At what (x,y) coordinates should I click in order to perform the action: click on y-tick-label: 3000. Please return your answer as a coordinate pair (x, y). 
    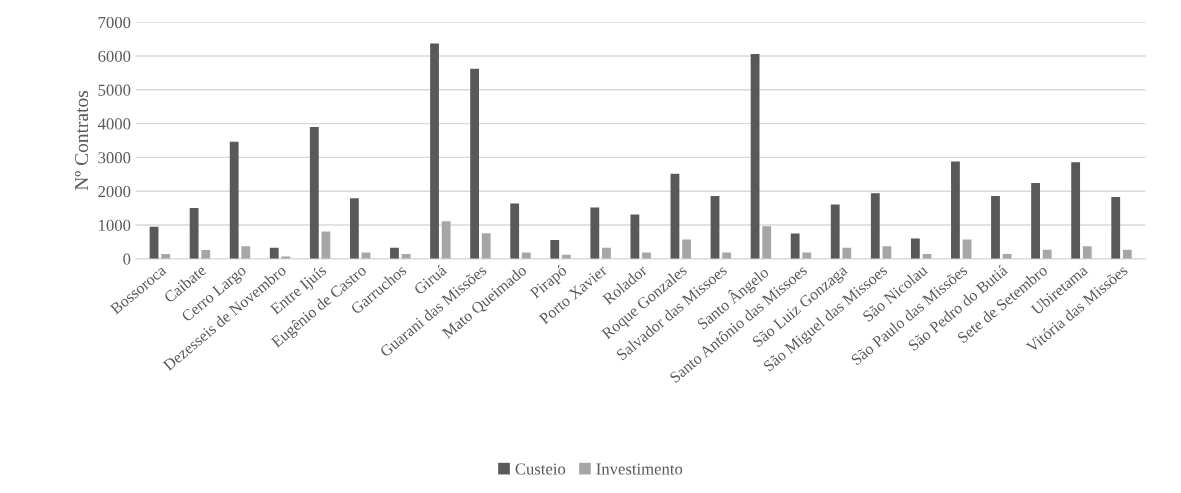
    Looking at the image, I should click on (114, 158).